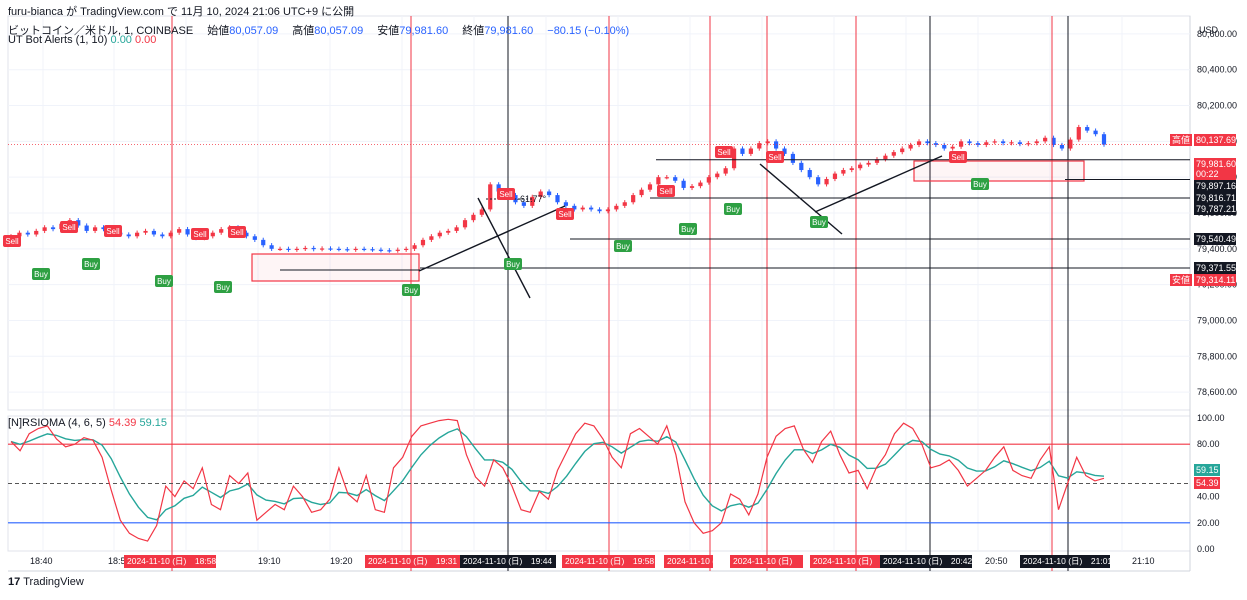  Describe the element at coordinates (843, 561) in the screenshot. I see `time-highlight-label-6: 2024-11-10 (日)` at that location.